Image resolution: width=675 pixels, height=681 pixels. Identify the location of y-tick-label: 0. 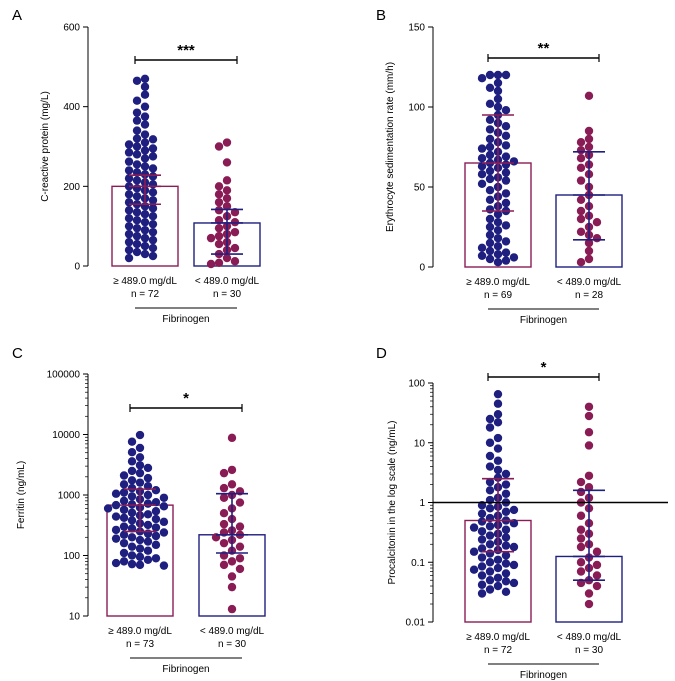
(77, 267).